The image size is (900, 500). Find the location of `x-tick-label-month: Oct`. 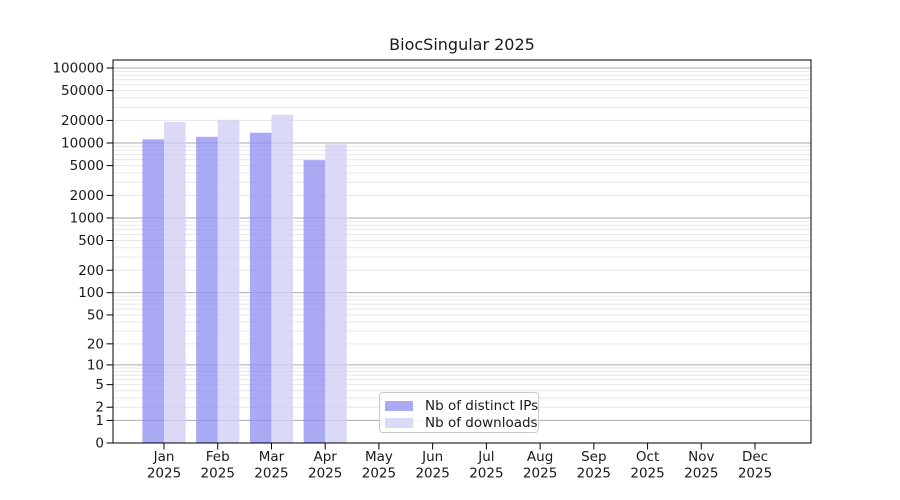

x-tick-label-month: Oct is located at coordinates (647, 457).